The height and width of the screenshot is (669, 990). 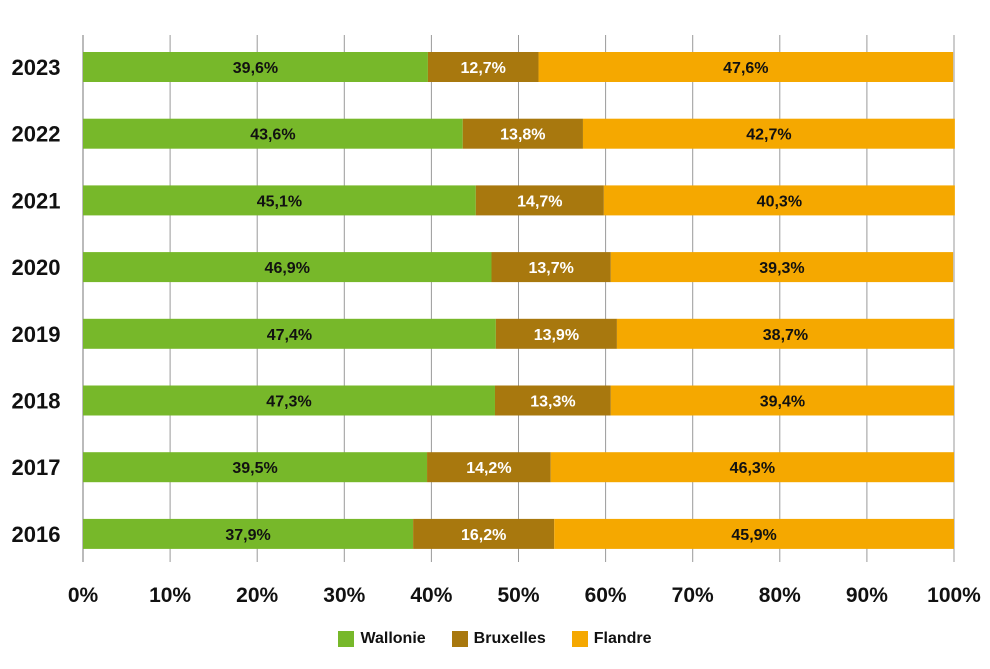 What do you see at coordinates (459, 639) in the screenshot?
I see `legend-swatch-bruxelles` at bounding box center [459, 639].